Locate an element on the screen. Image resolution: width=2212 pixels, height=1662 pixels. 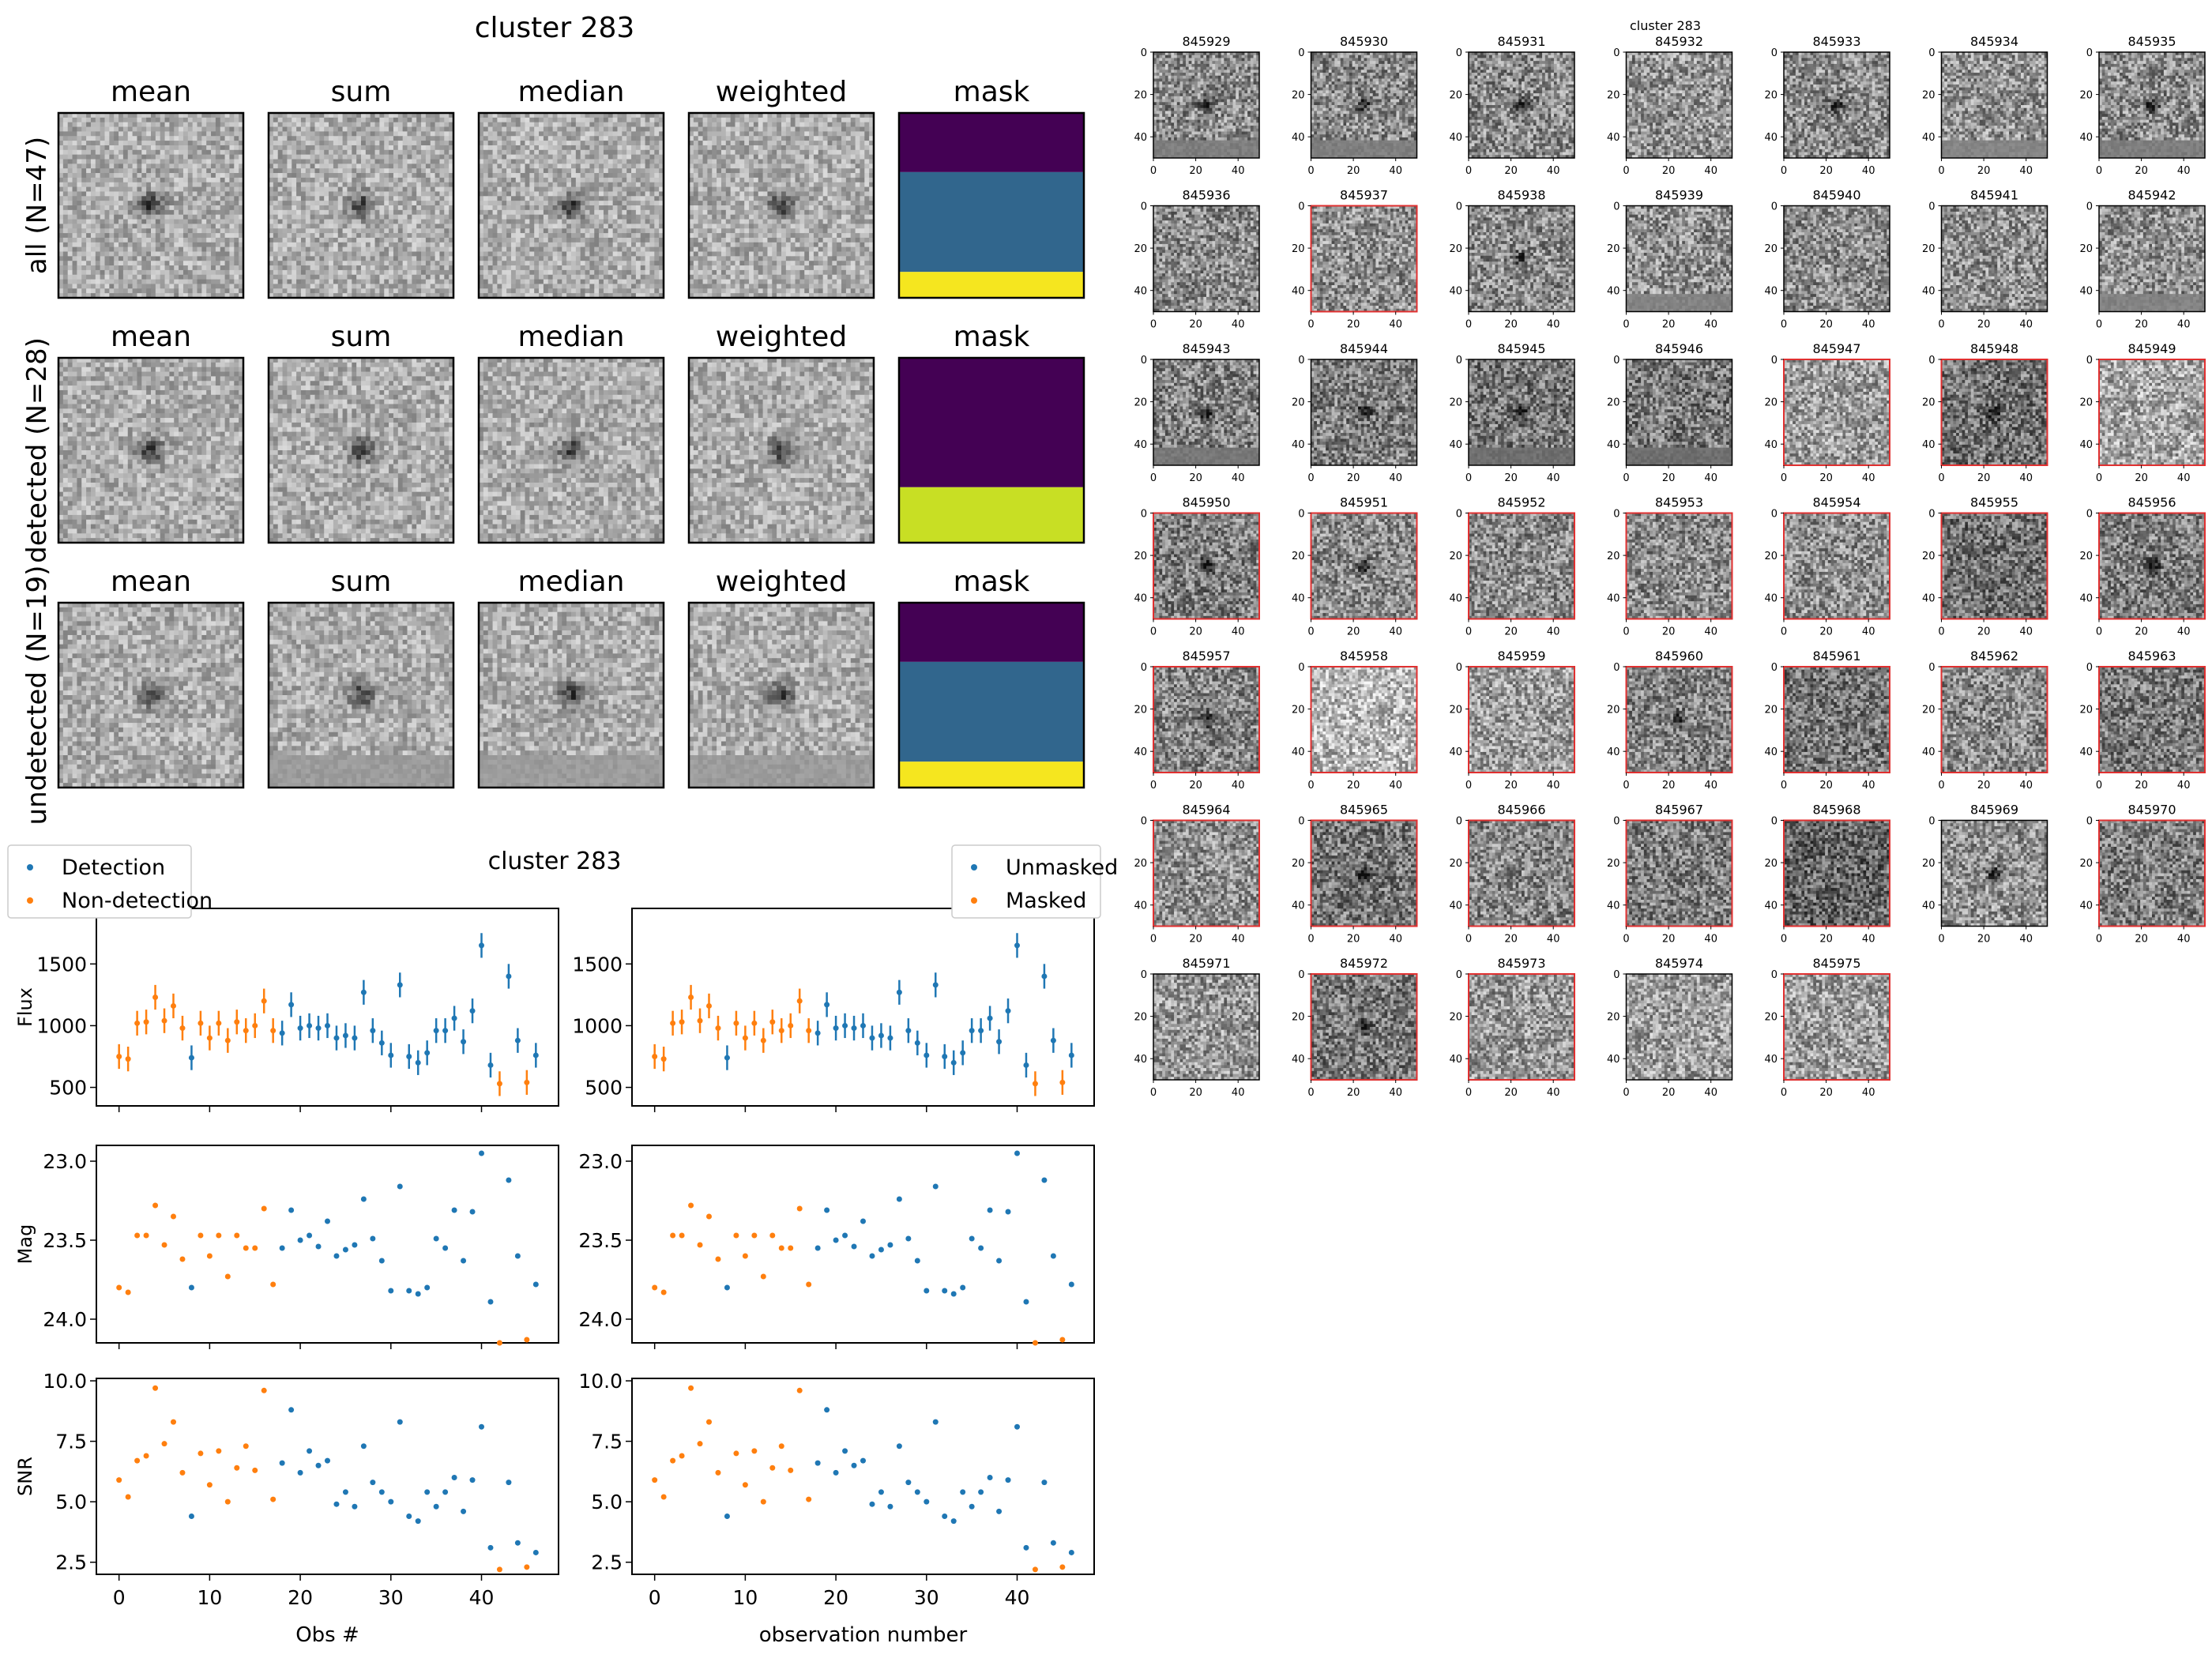
ytick-label: 1000 is located at coordinates (62, 1025).